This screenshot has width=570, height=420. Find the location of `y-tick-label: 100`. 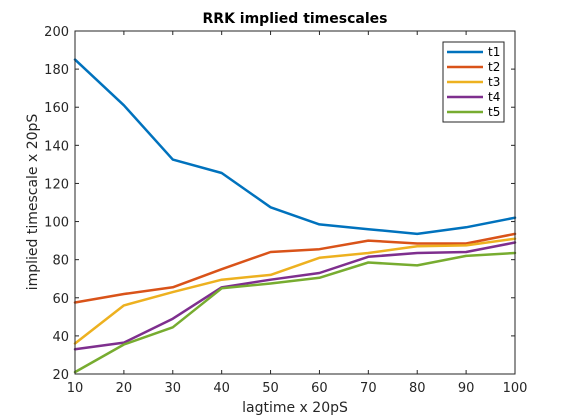

y-tick-label: 100 is located at coordinates (56, 223).